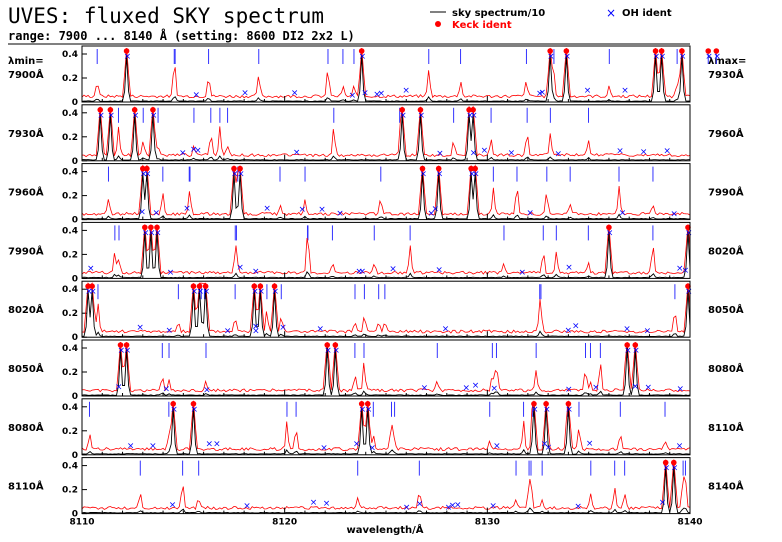 Image resolution: width=782 pixels, height=542 pixels. What do you see at coordinates (726, 427) in the screenshot?
I see `panel-max-label: 8110Å` at bounding box center [726, 427].